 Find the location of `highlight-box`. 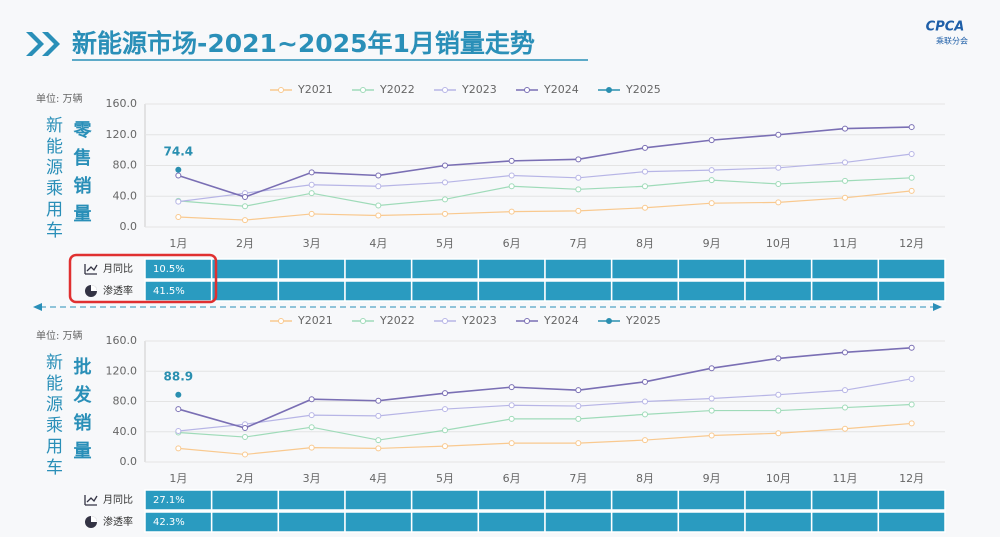

highlight-box is located at coordinates (143, 278).